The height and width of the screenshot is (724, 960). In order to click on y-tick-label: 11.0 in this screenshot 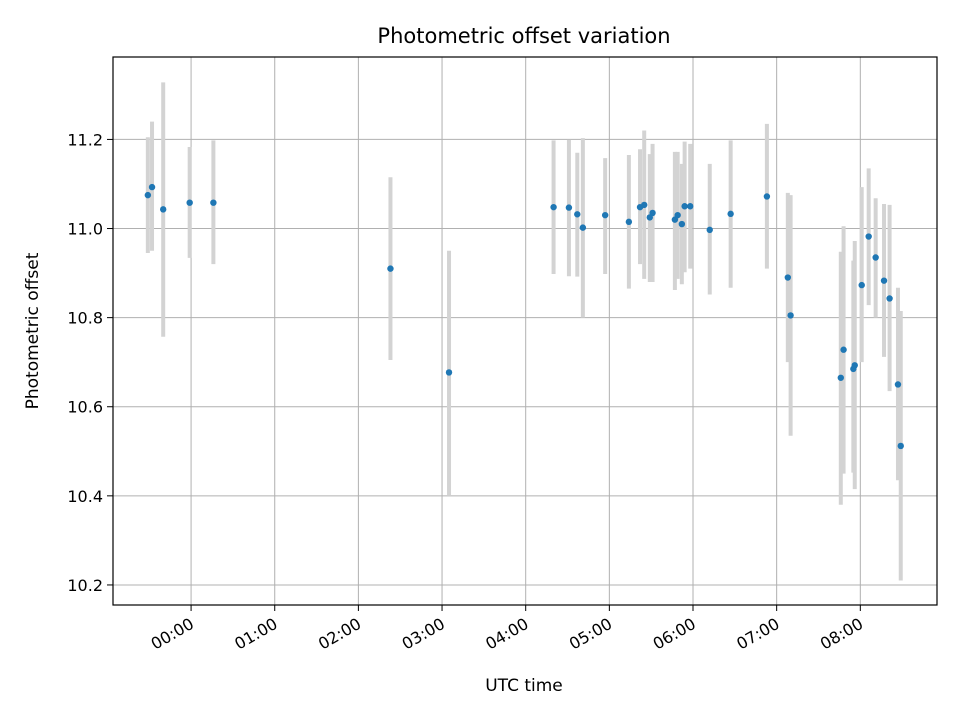, I will do `click(85, 229)`.